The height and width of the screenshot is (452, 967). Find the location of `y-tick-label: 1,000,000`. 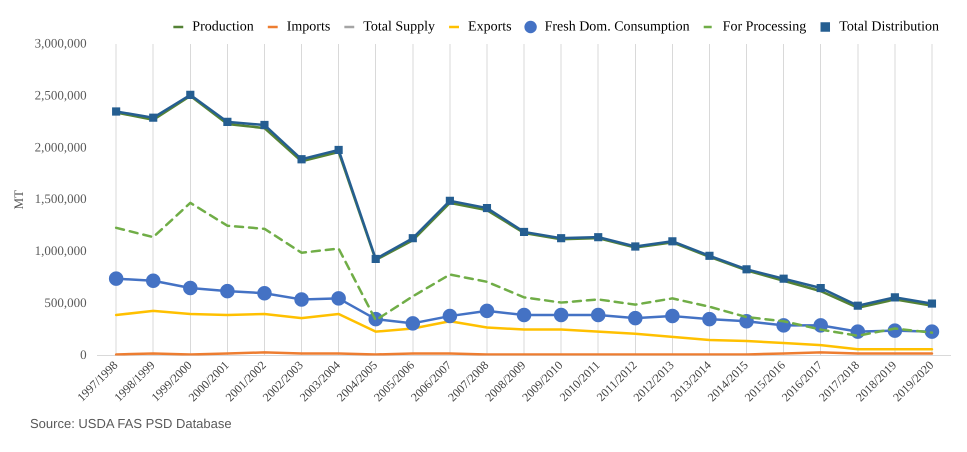

y-tick-label: 1,000,000 is located at coordinates (60, 250).